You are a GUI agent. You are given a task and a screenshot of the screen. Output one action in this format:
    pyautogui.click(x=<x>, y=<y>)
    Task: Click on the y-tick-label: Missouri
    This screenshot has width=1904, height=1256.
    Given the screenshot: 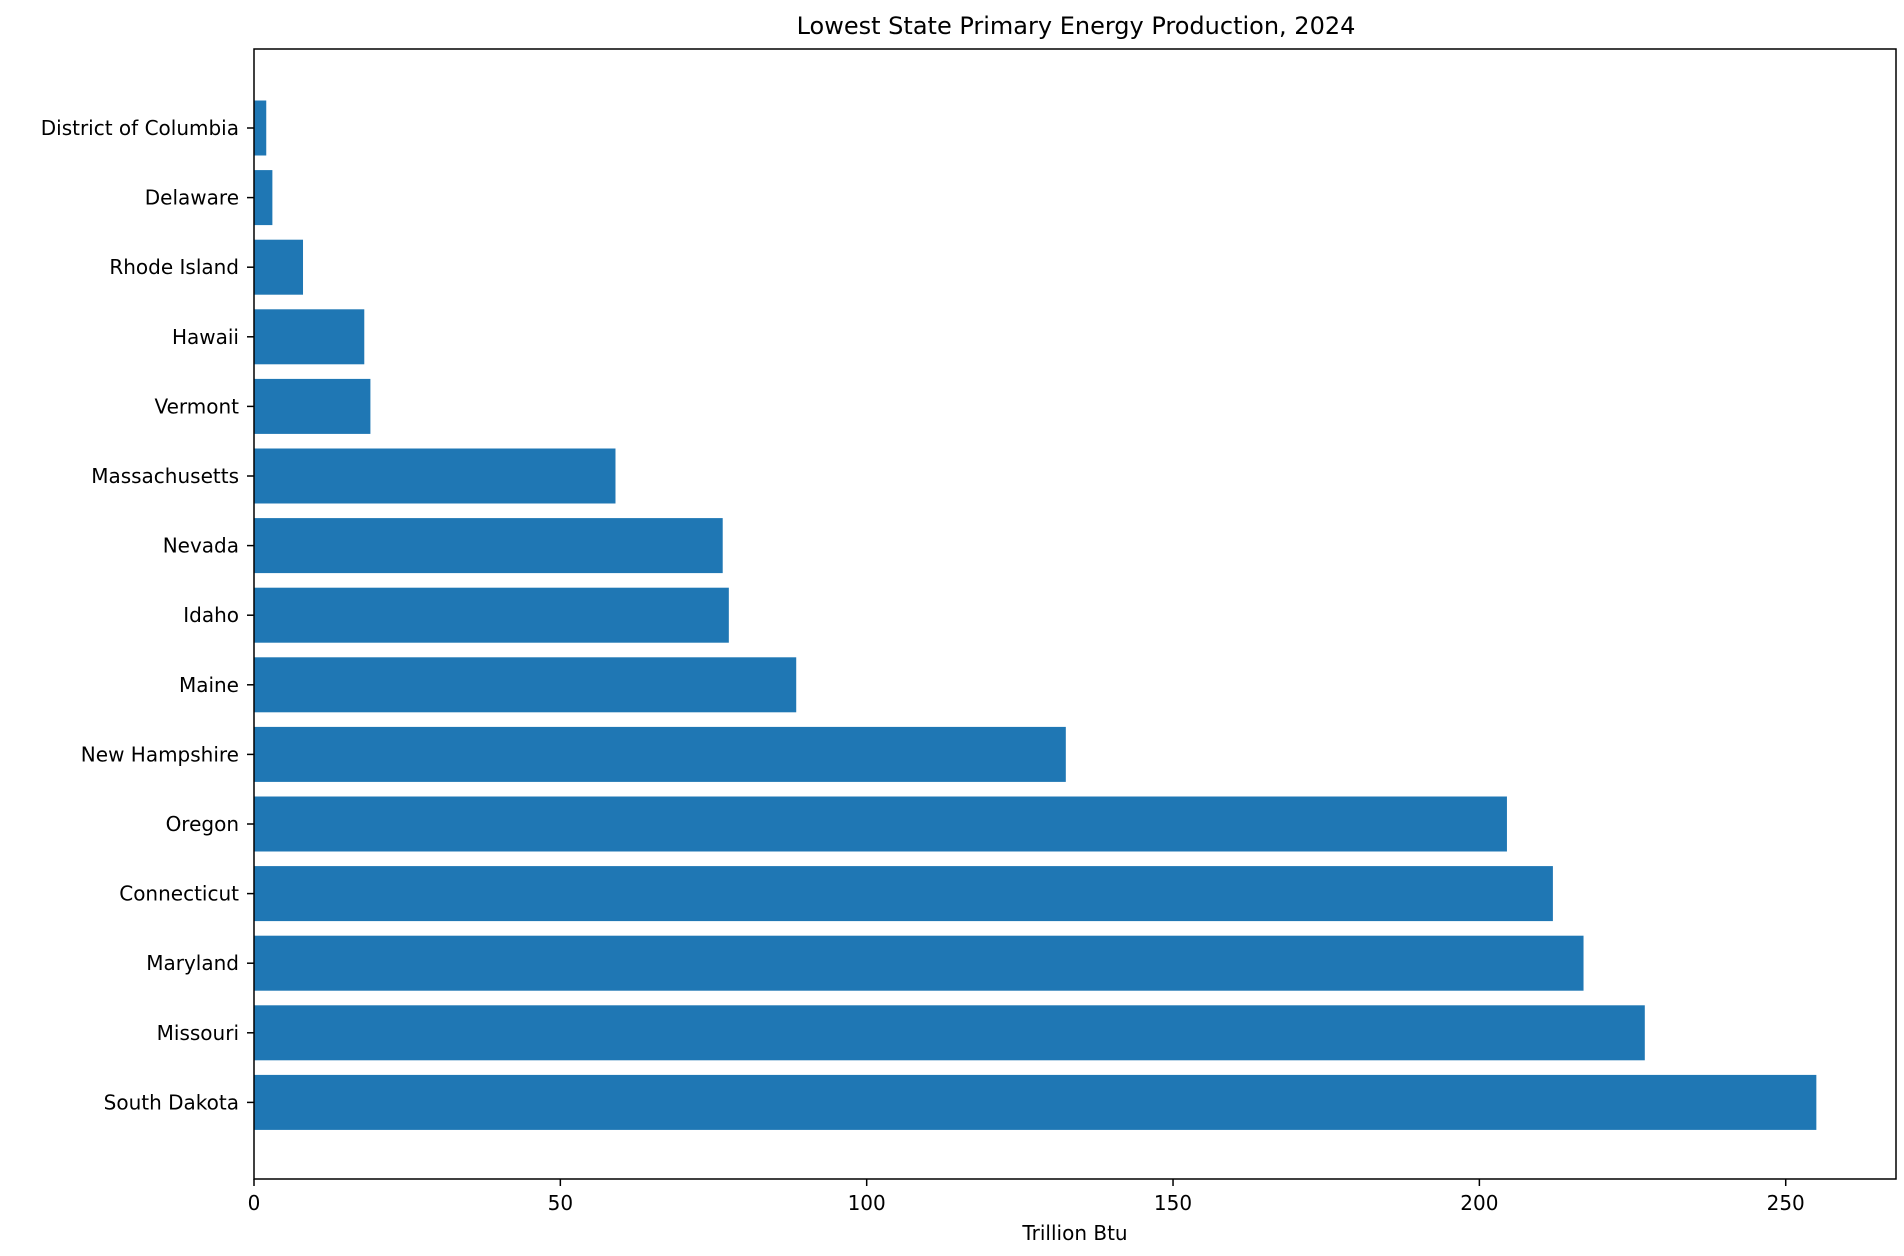 What is the action you would take?
    pyautogui.click(x=198, y=1033)
    